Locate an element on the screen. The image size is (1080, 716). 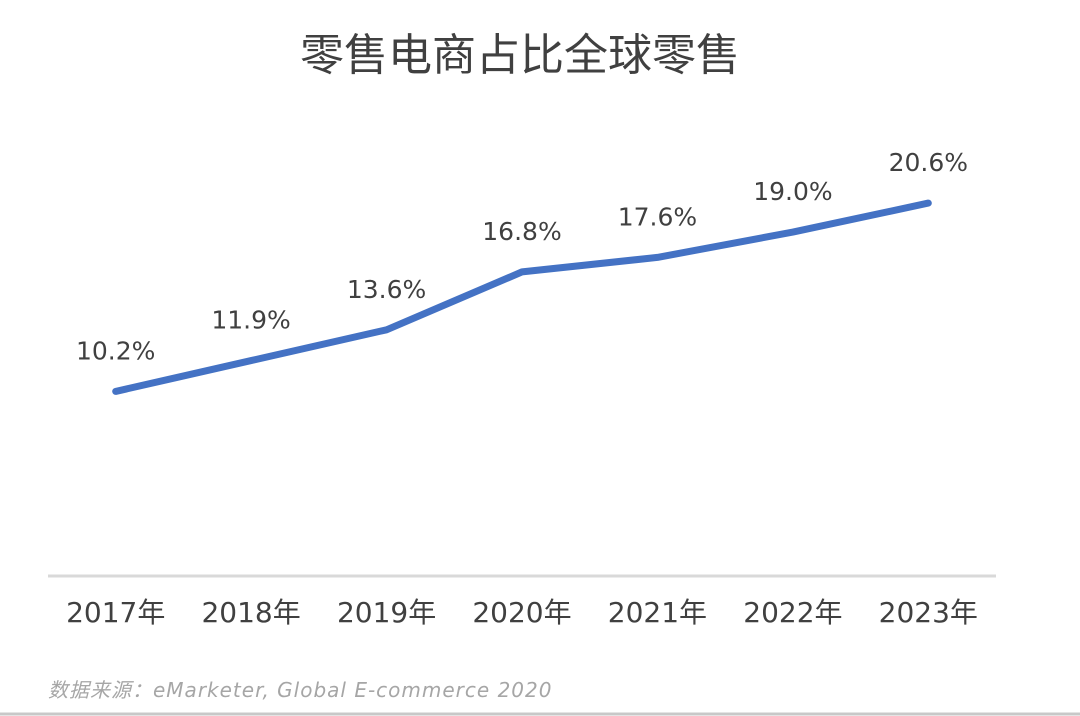
data-label: 11.9% is located at coordinates (250, 320).